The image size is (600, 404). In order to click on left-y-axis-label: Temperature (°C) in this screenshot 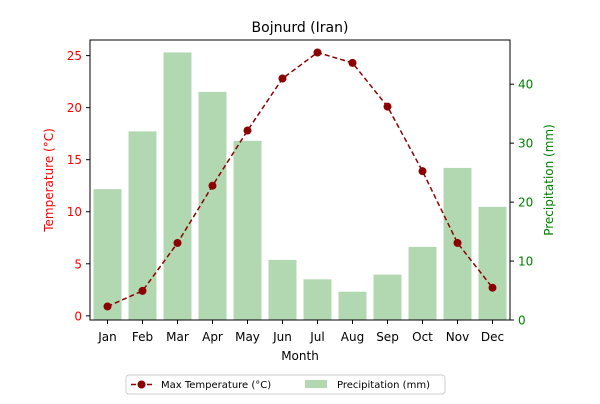, I will do `click(49, 180)`.